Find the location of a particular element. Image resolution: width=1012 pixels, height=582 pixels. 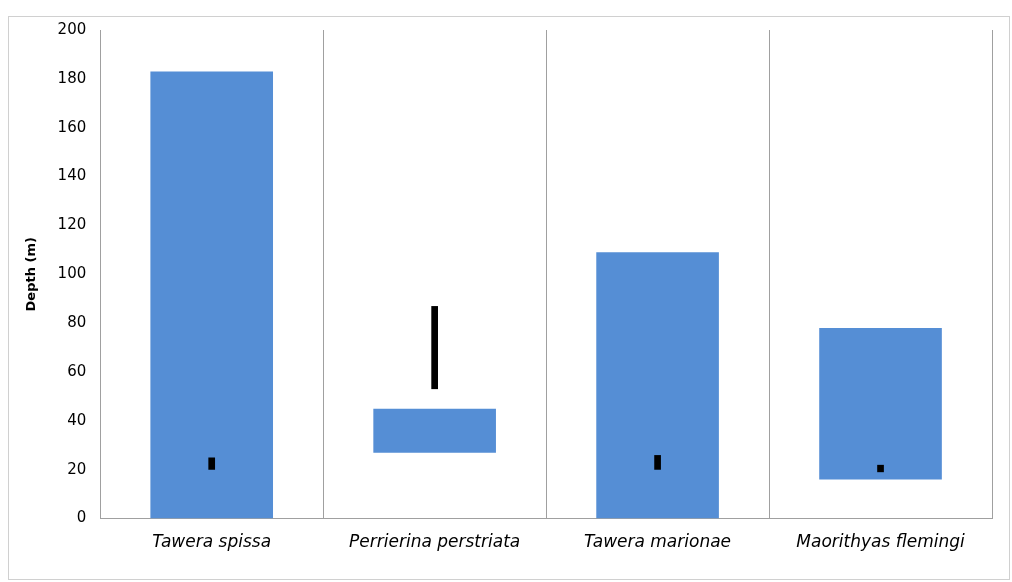

y-tick-label: 60 is located at coordinates (77, 370).